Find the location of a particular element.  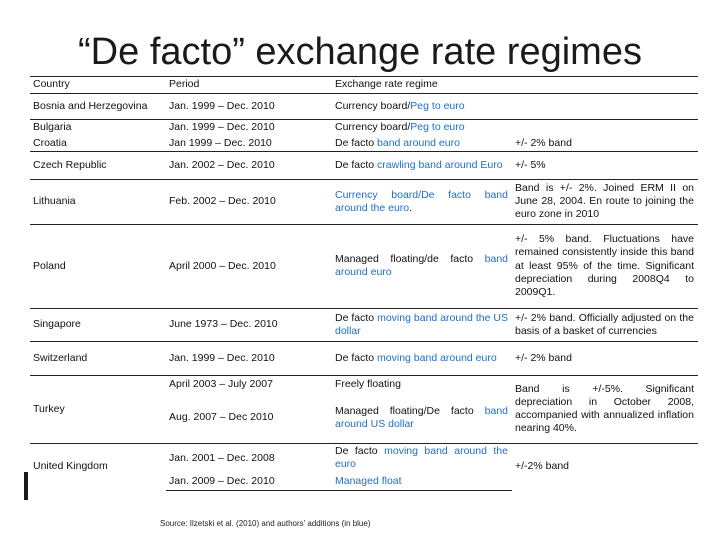

country-cell: Switzerland is located at coordinates (98, 358).